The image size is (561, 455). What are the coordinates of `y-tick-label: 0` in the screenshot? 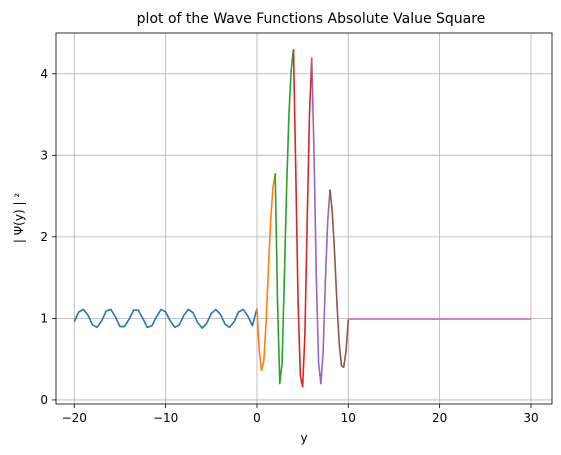 It's located at (44, 400).